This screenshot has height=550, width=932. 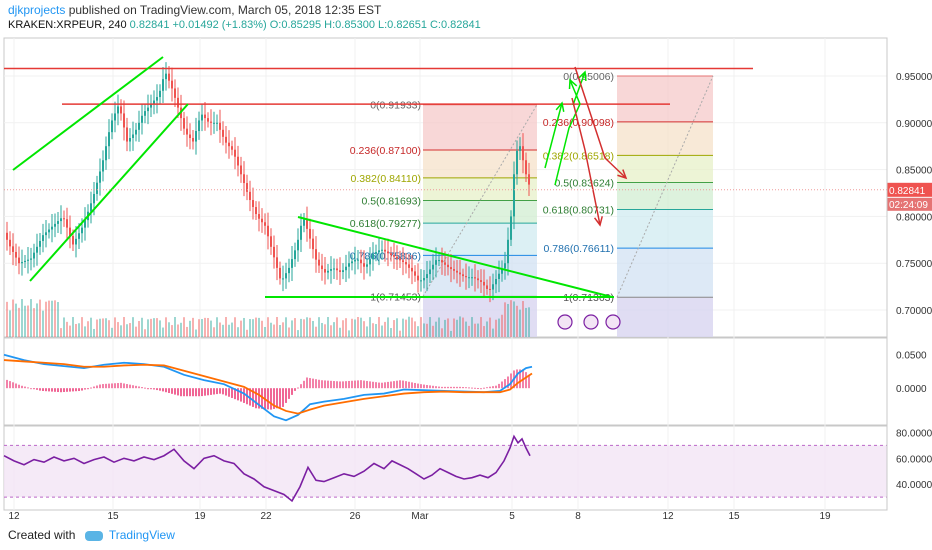 What do you see at coordinates (141, 535) in the screenshot?
I see `tradingview-brand: TradingView` at bounding box center [141, 535].